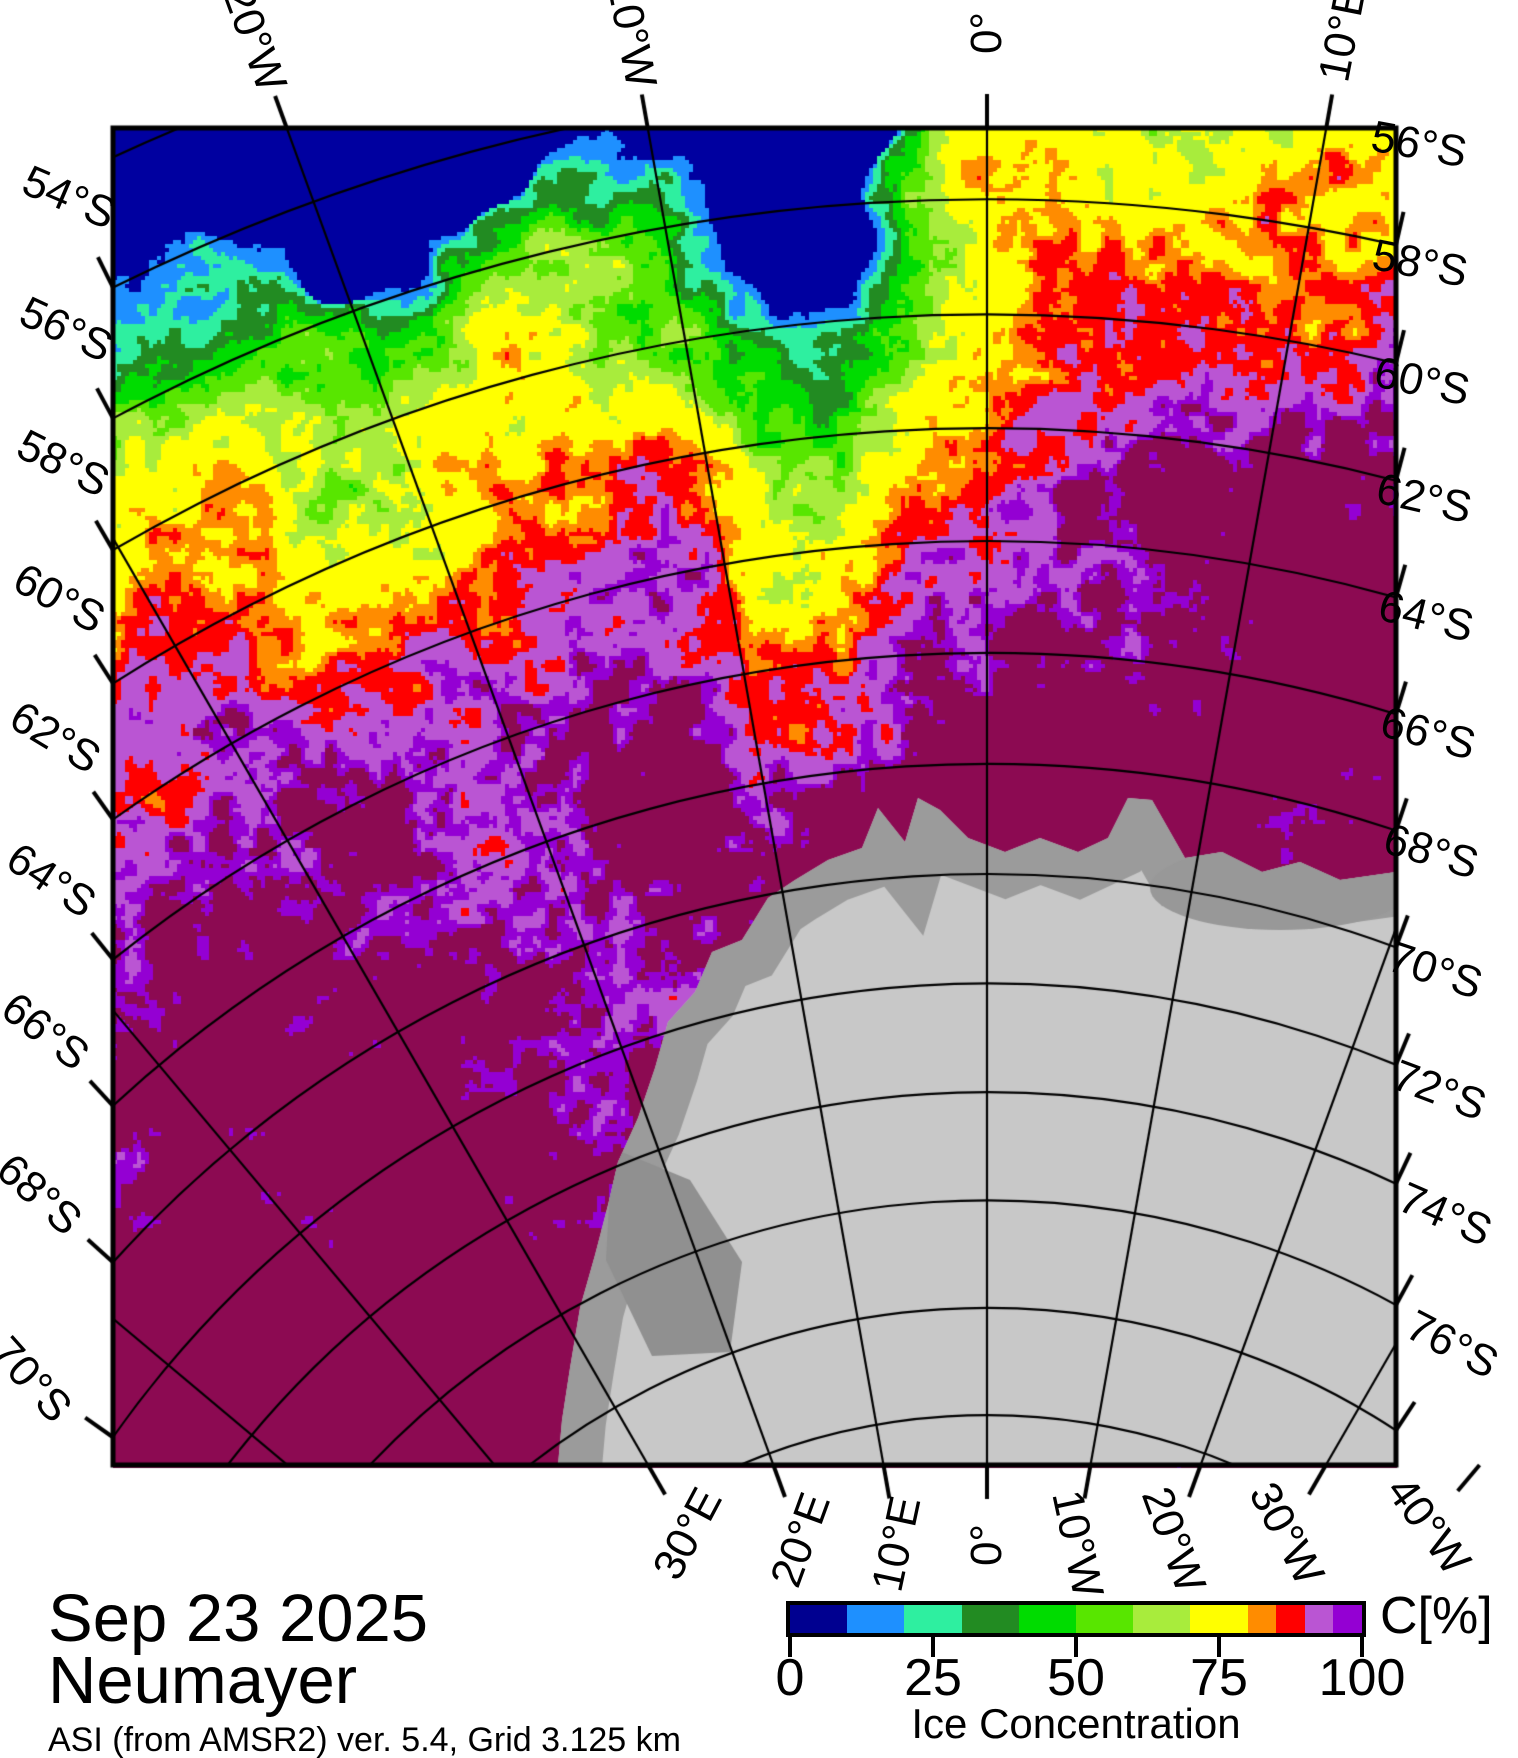 This screenshot has height=1758, width=1518. I want to click on colorbar-tick-label: 25, so click(933, 1678).